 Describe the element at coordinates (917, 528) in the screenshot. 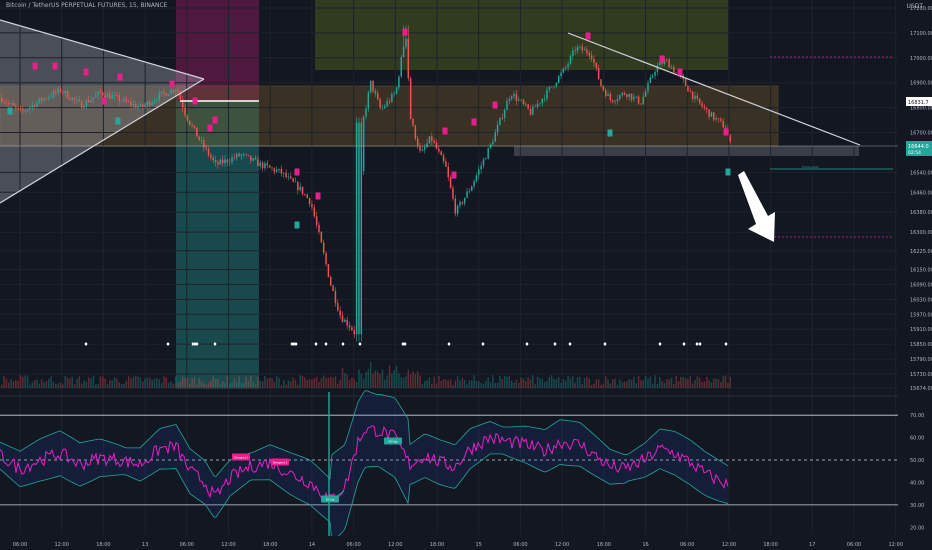

I see `rsi-tick-label: 20.00` at that location.